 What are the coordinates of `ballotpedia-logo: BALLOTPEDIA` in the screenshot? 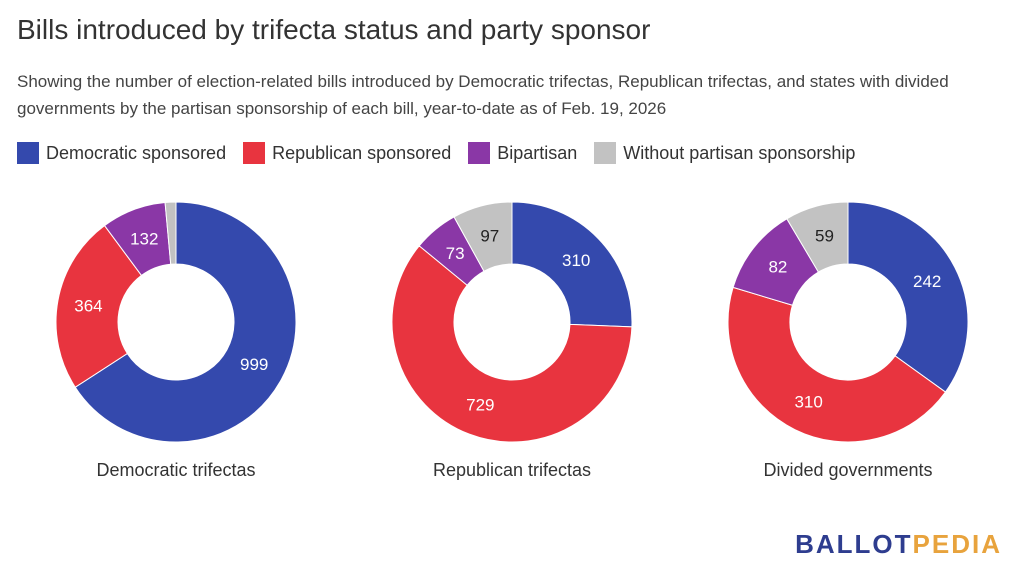 It's located at (898, 544).